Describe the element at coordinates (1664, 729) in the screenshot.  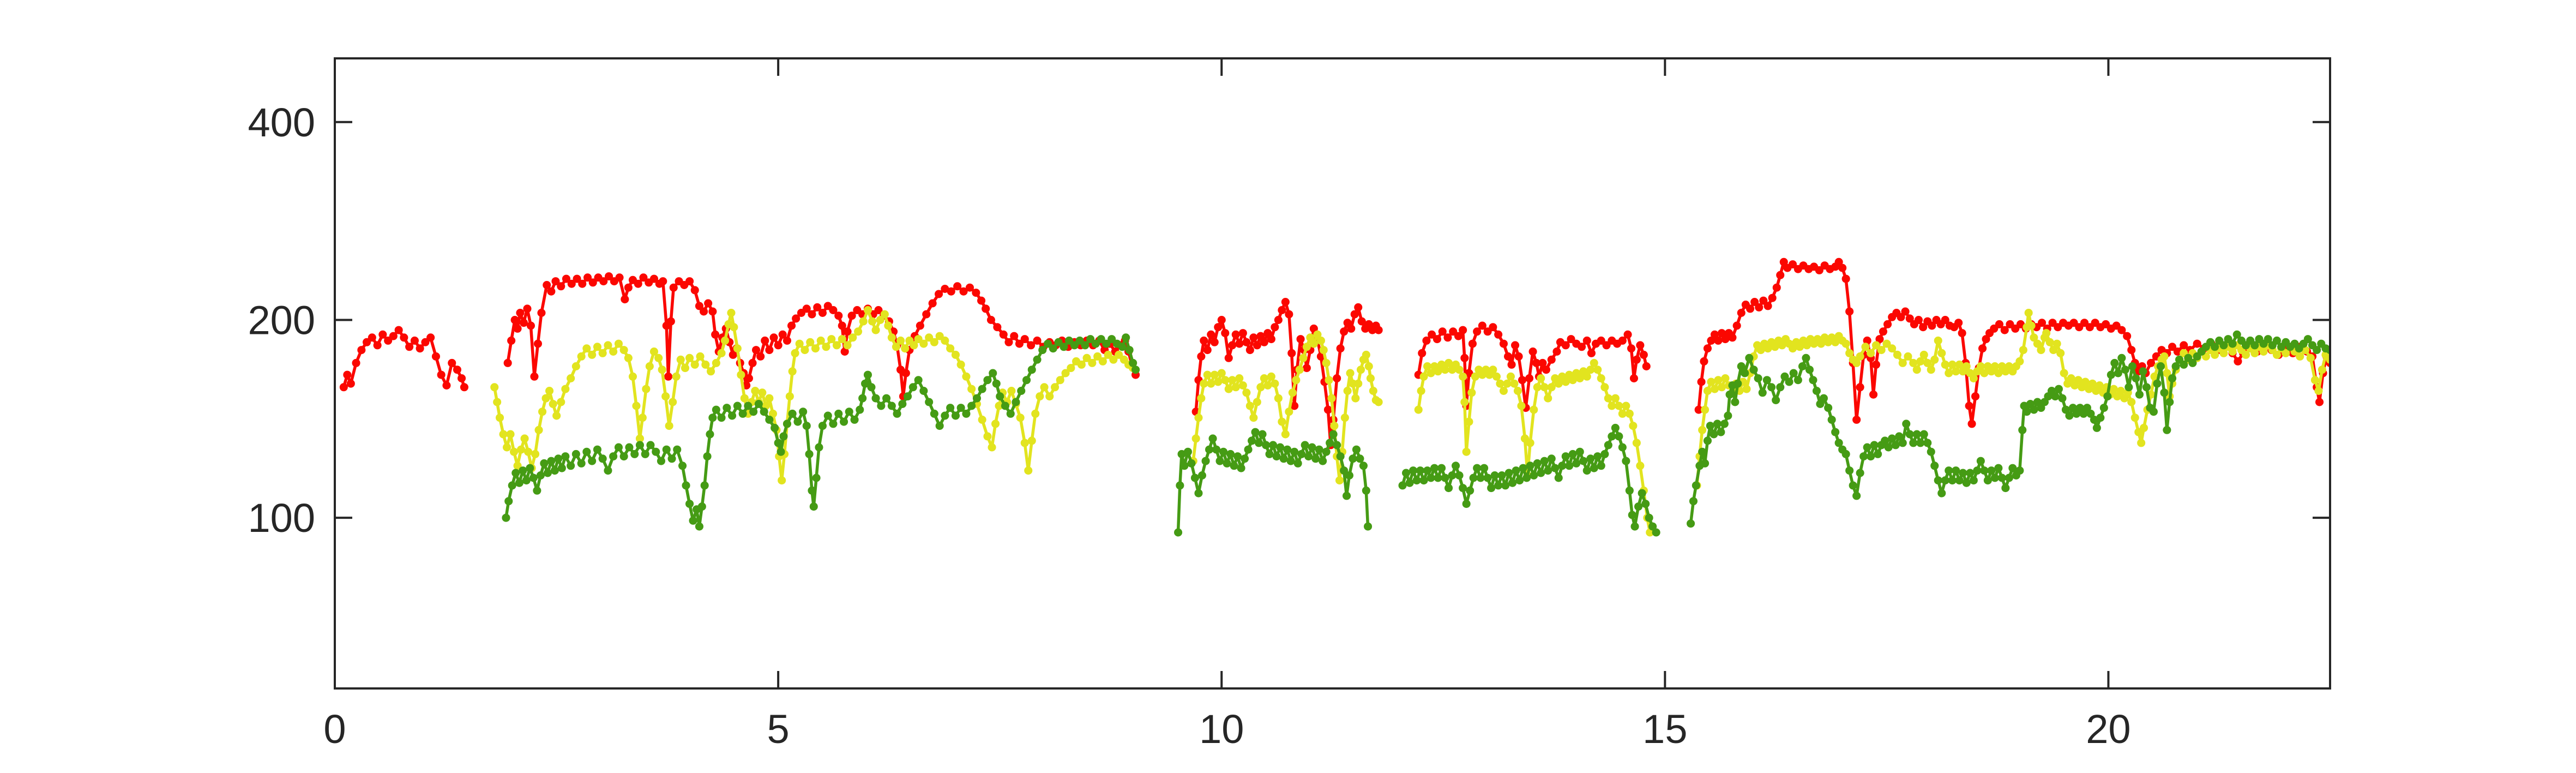
I see `x-tick-label: 15` at that location.